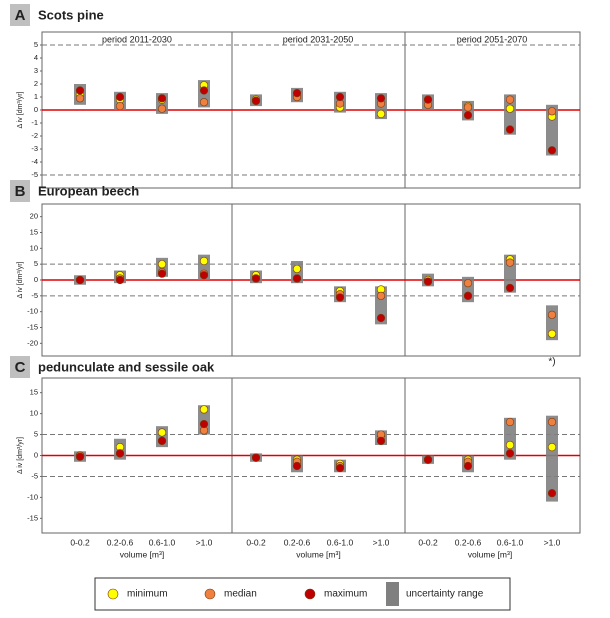  Describe the element at coordinates (20, 191) in the screenshot. I see `panel-label: B` at that location.